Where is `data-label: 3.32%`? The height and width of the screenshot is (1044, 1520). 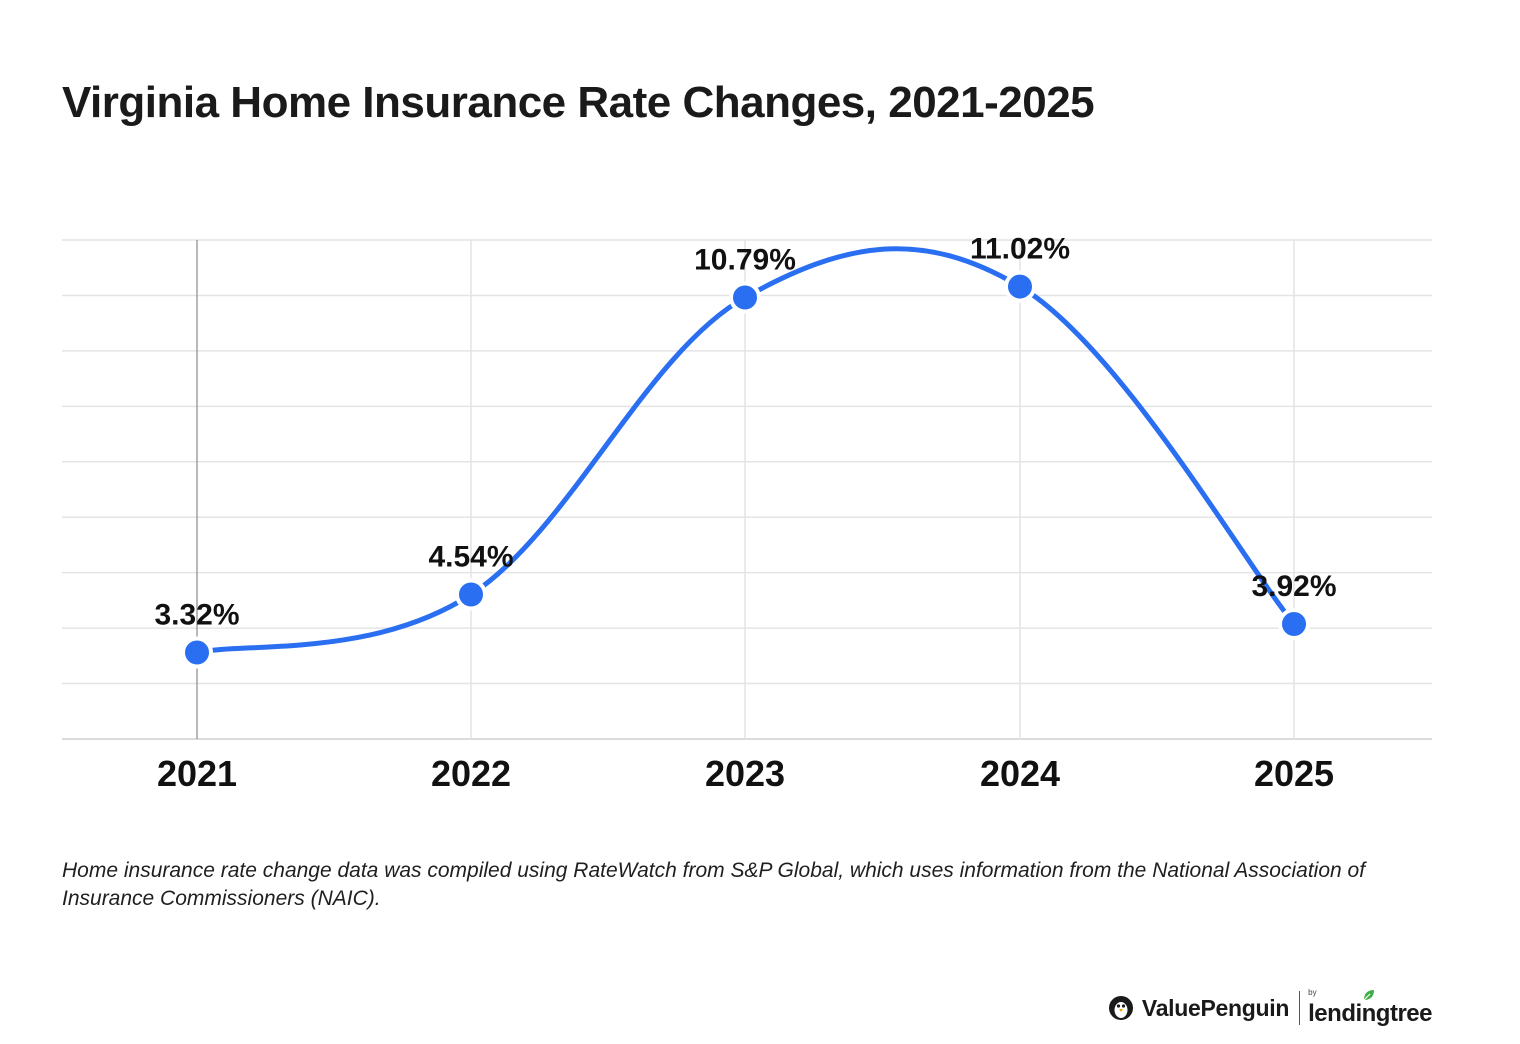
data-label: 3.32% is located at coordinates (196, 615).